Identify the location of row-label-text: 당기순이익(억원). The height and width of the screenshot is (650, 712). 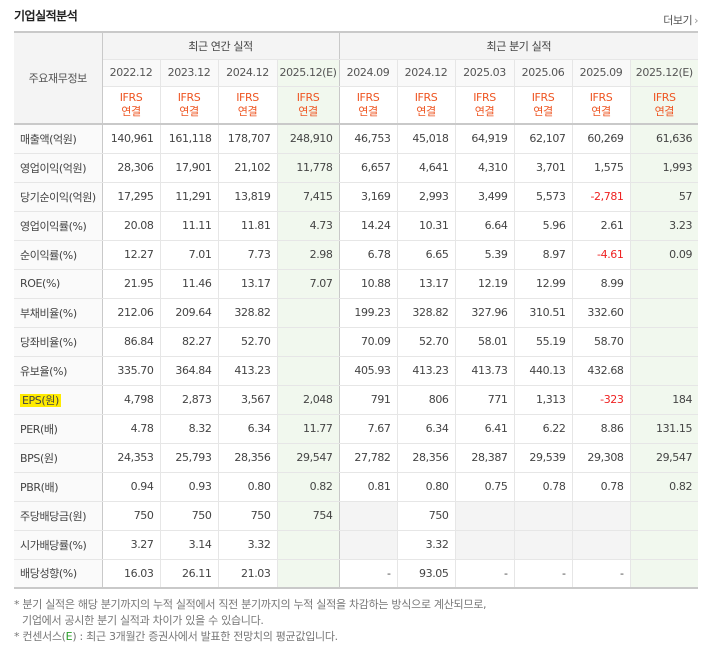
(58, 197).